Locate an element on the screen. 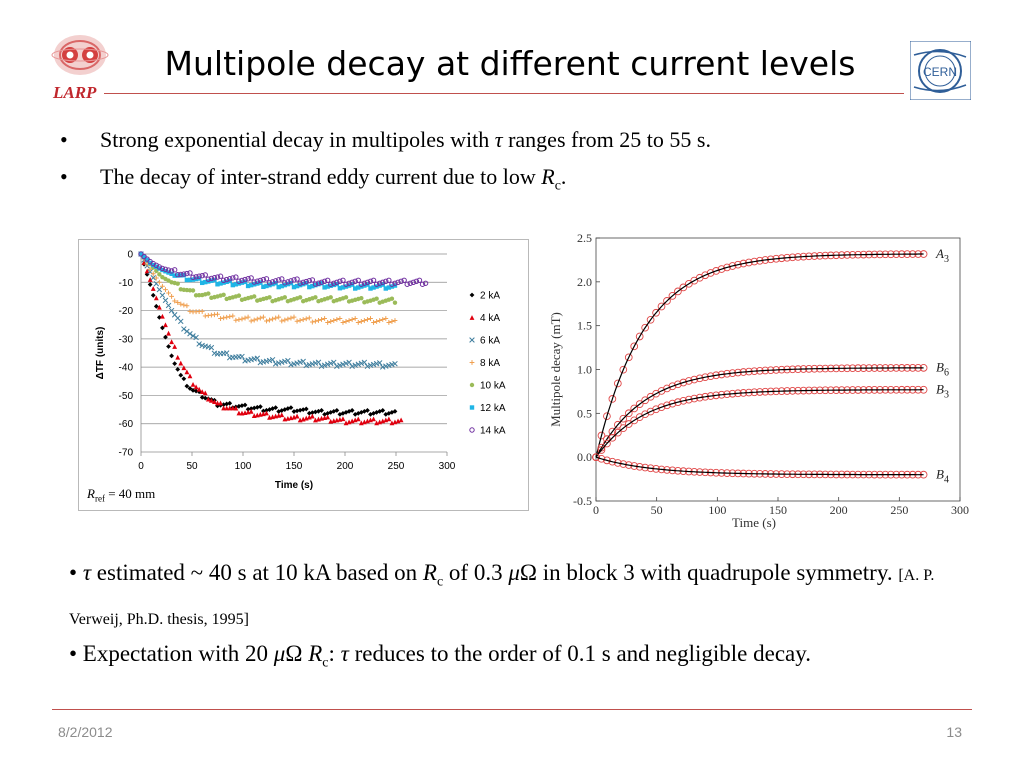  cern-logo: CERN is located at coordinates (940, 70).